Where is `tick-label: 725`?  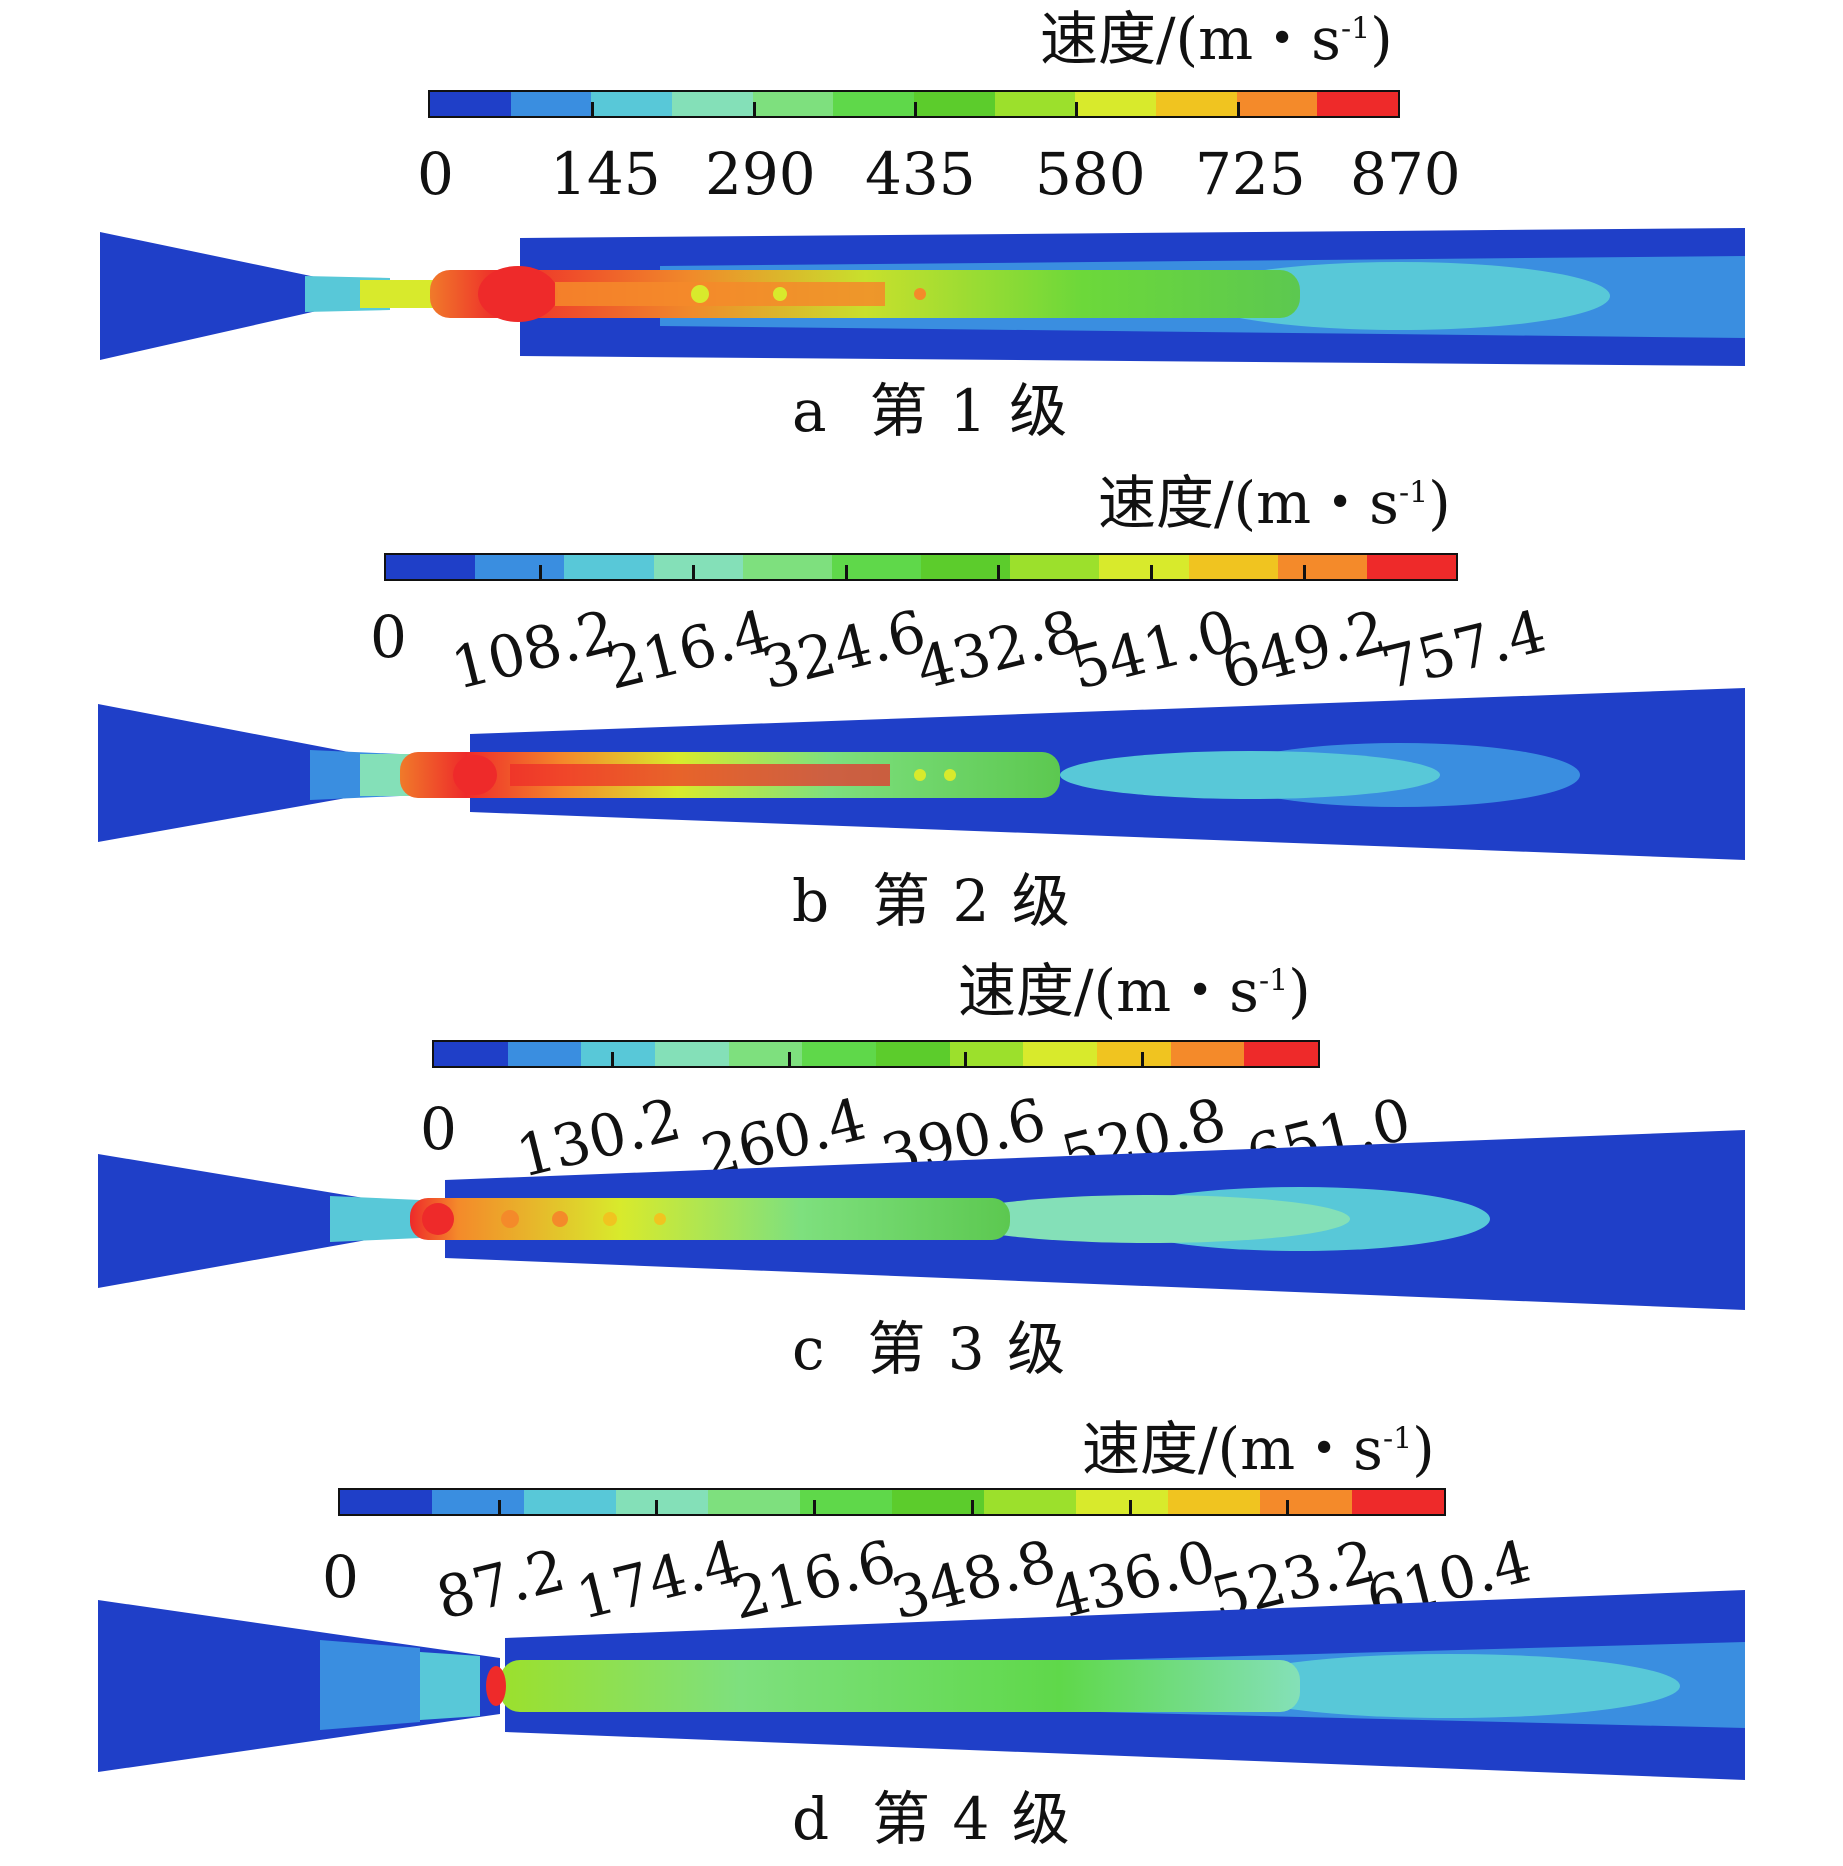
tick-label: 725 is located at coordinates (1250, 174).